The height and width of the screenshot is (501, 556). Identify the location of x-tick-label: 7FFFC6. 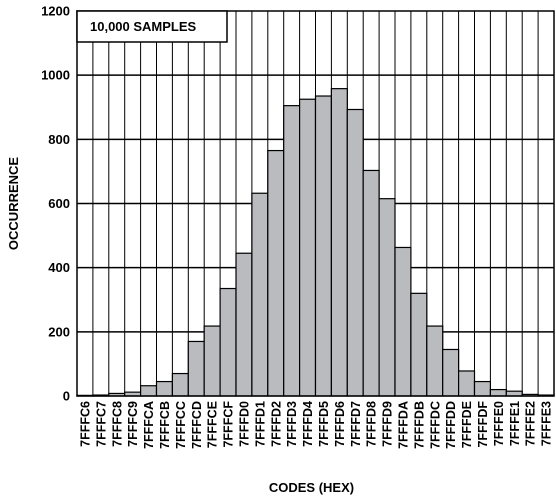
(85, 424).